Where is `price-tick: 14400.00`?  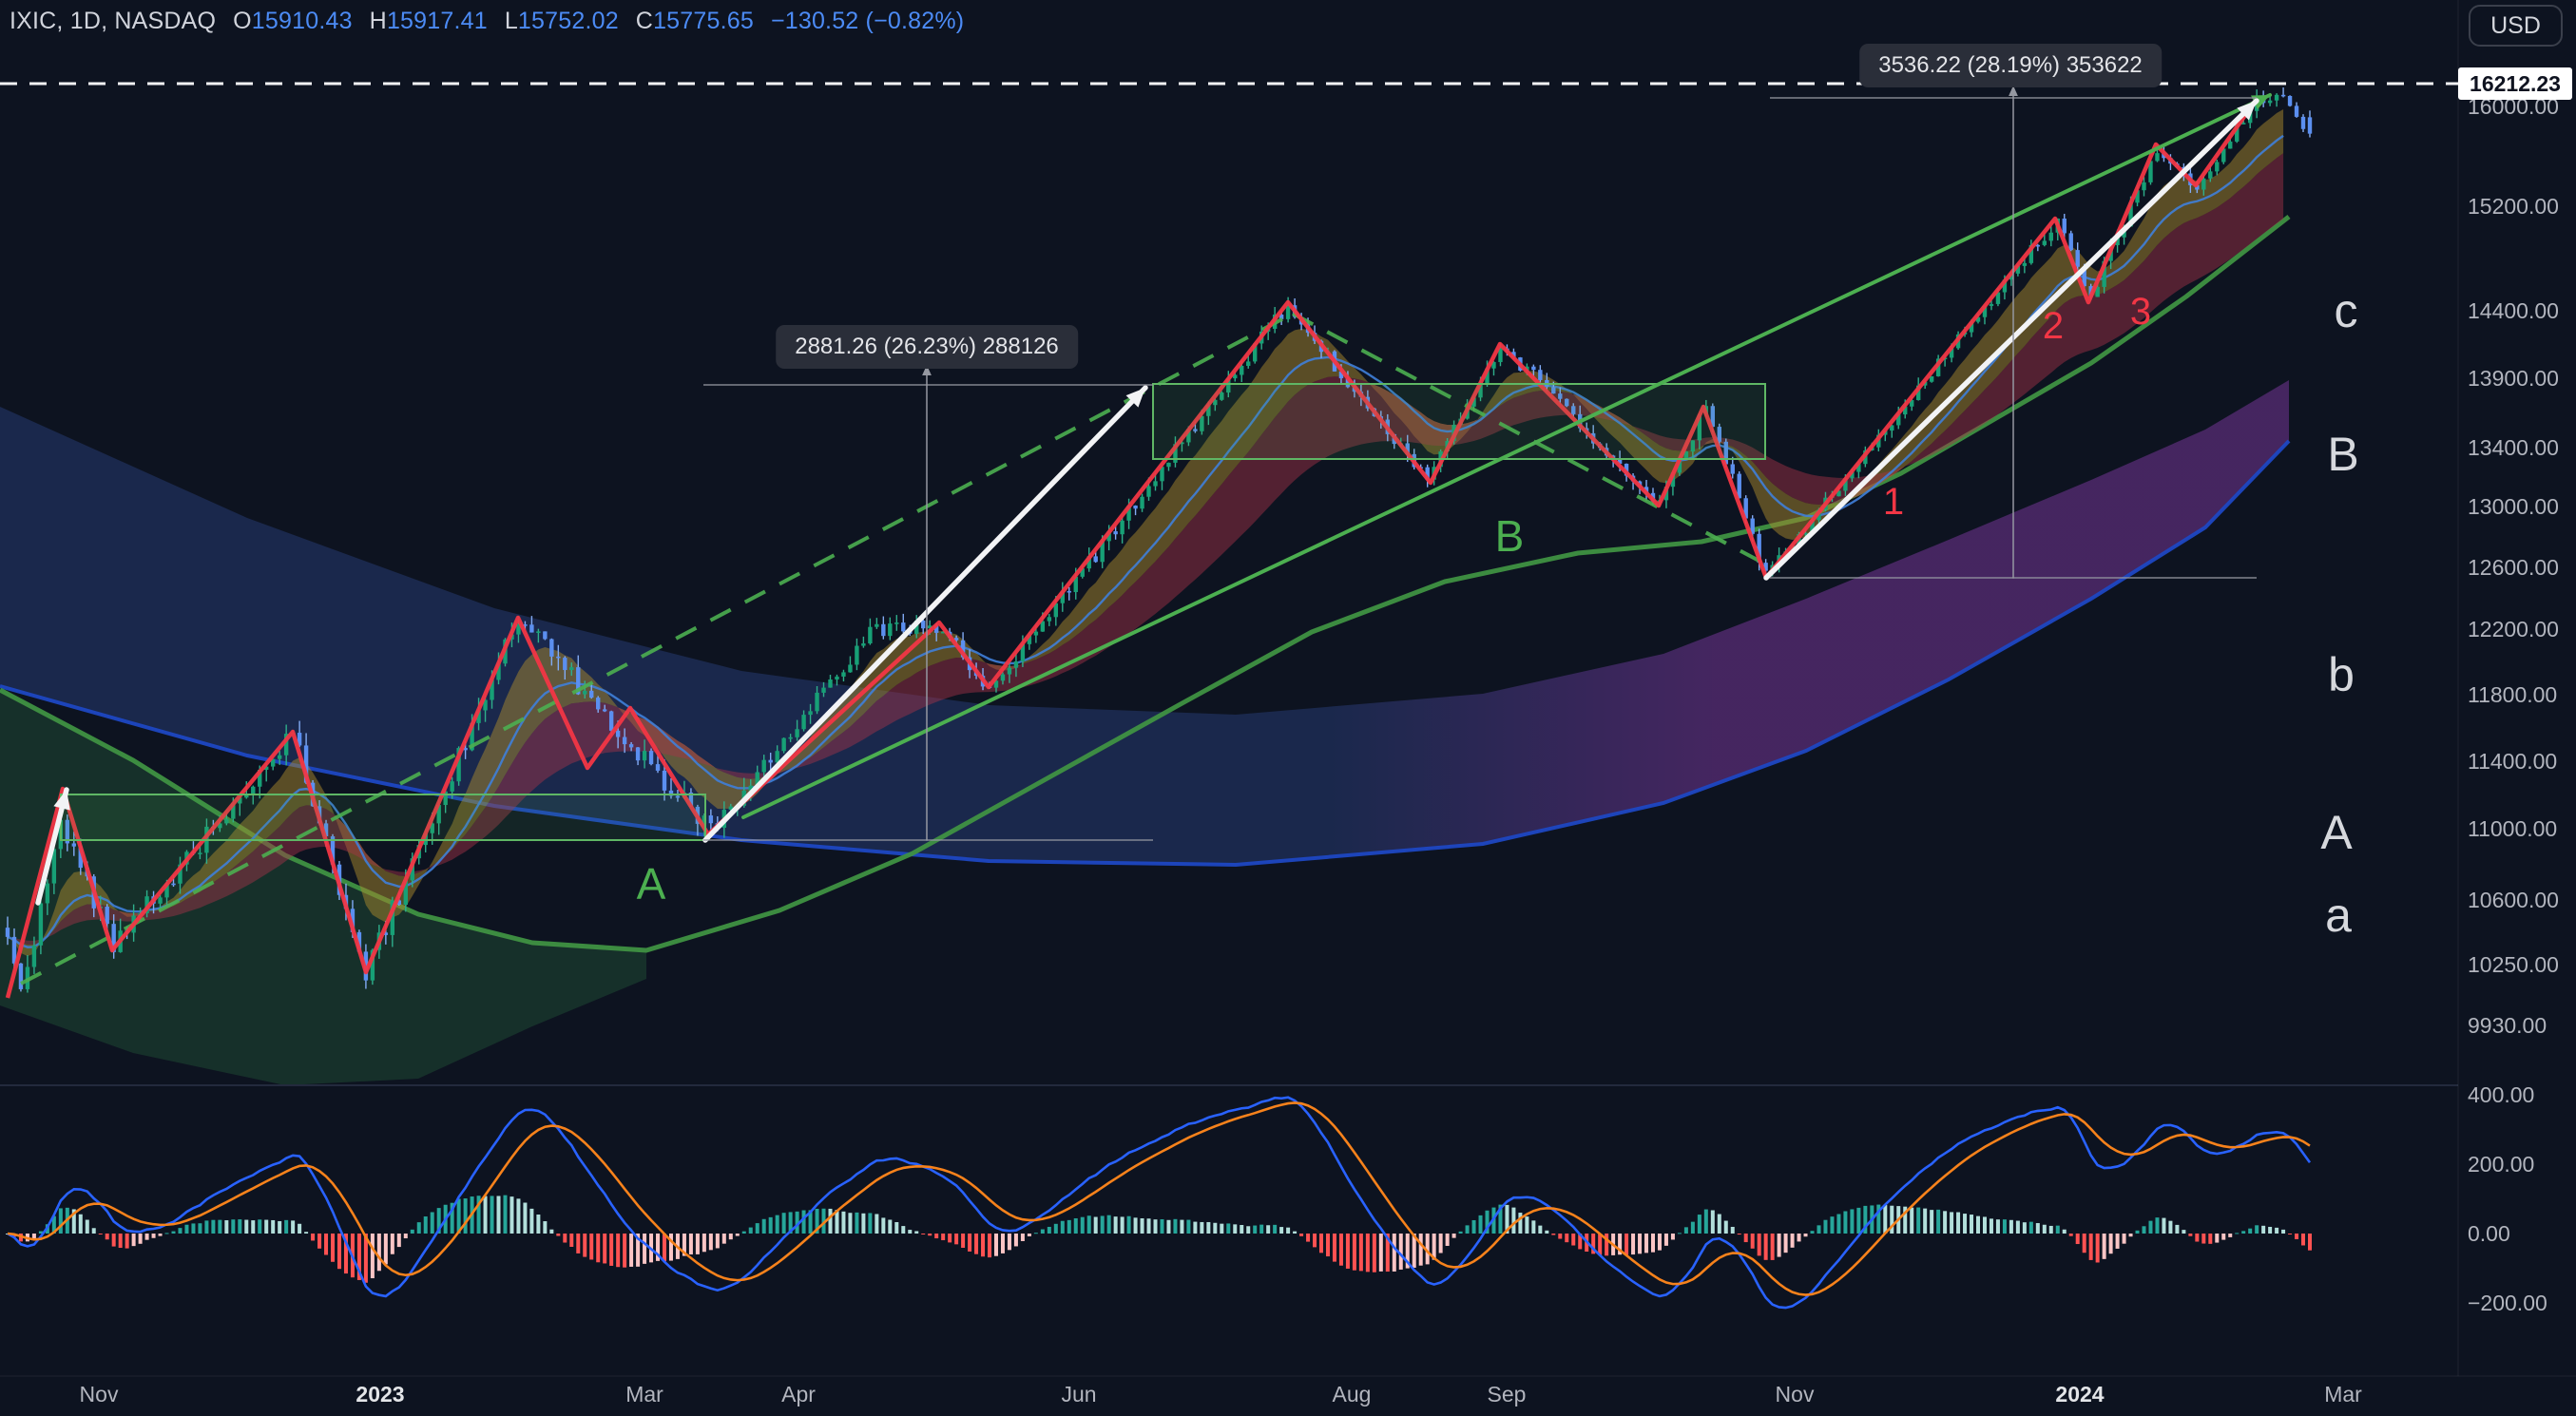
price-tick: 14400.00 is located at coordinates (2513, 310).